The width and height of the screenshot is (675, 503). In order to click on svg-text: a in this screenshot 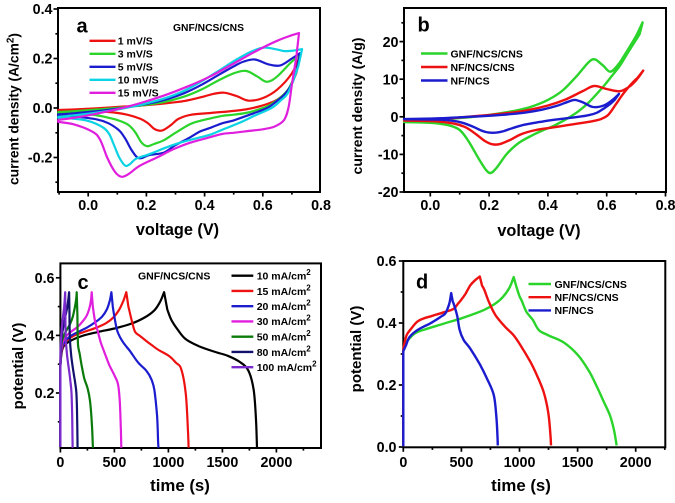, I will do `click(83, 27)`.